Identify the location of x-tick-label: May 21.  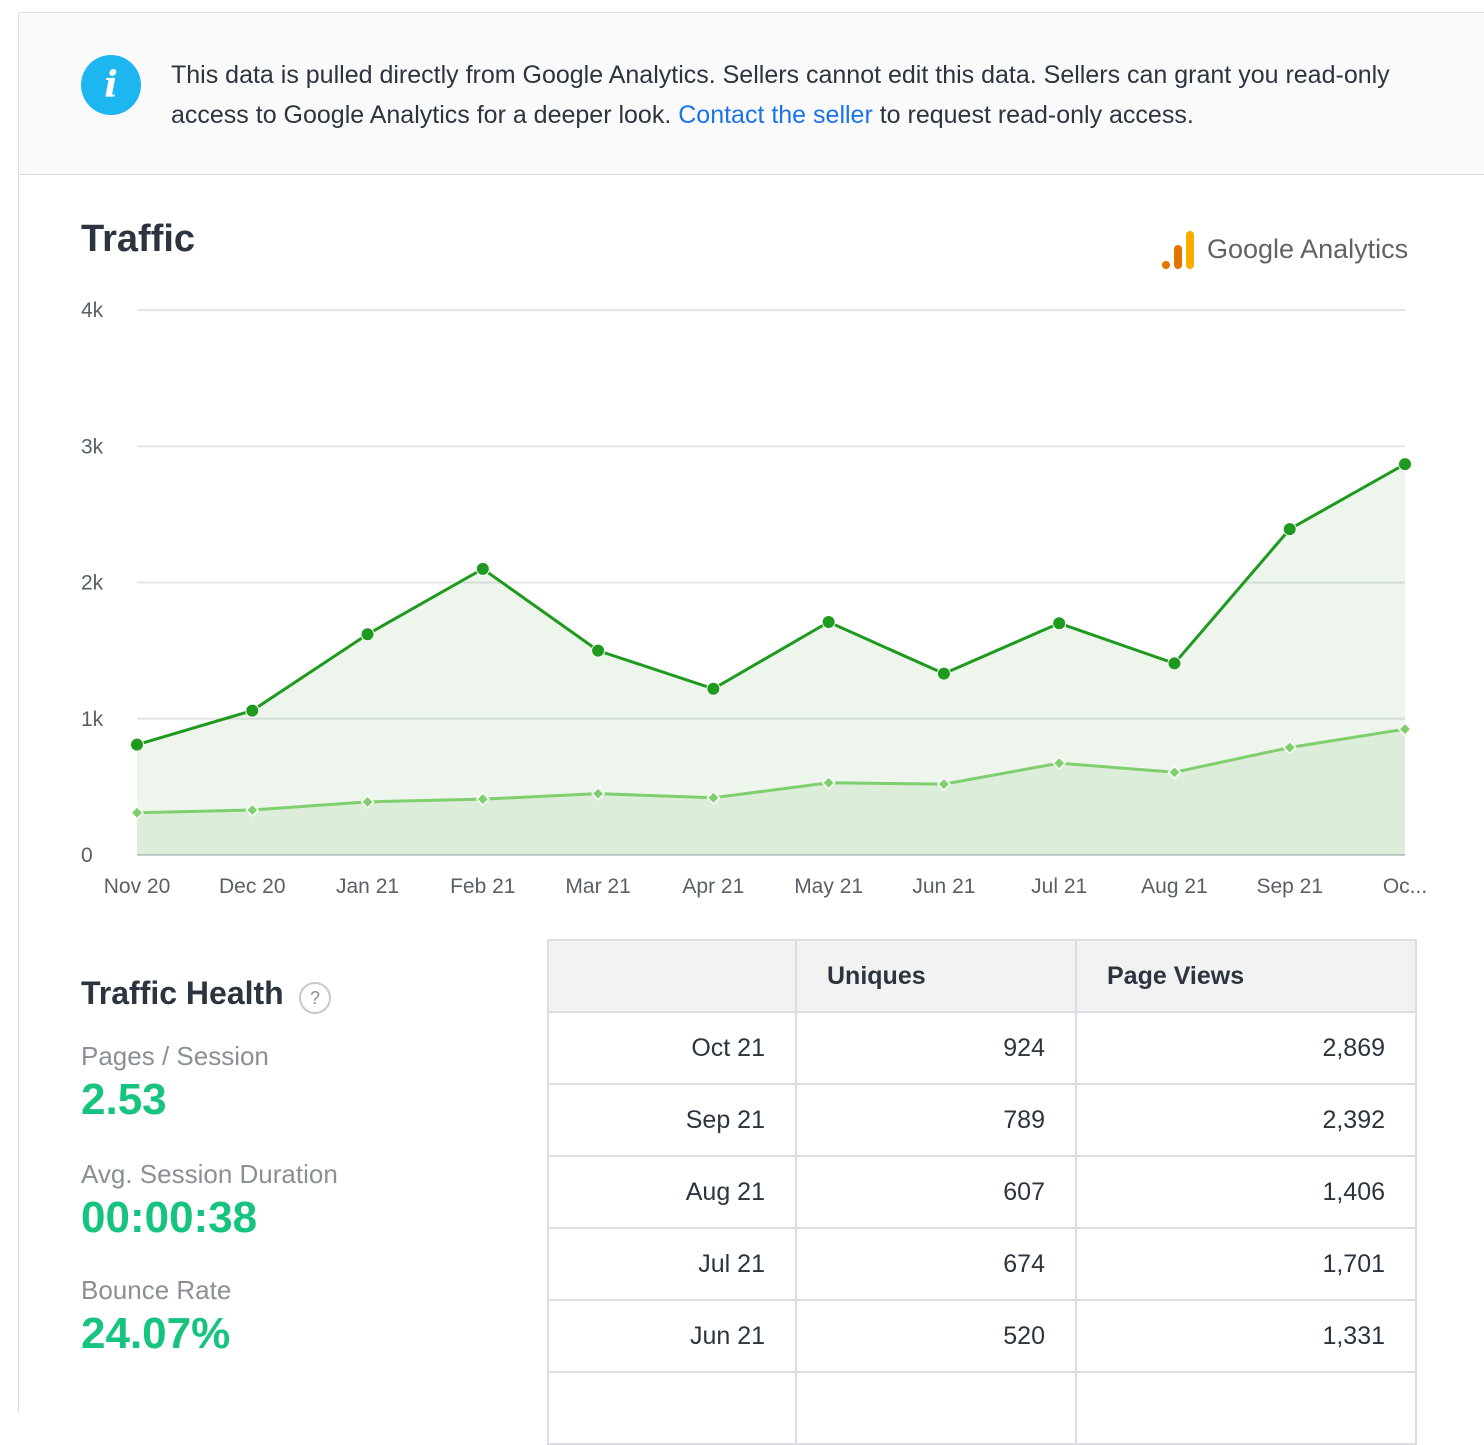
(828, 886).